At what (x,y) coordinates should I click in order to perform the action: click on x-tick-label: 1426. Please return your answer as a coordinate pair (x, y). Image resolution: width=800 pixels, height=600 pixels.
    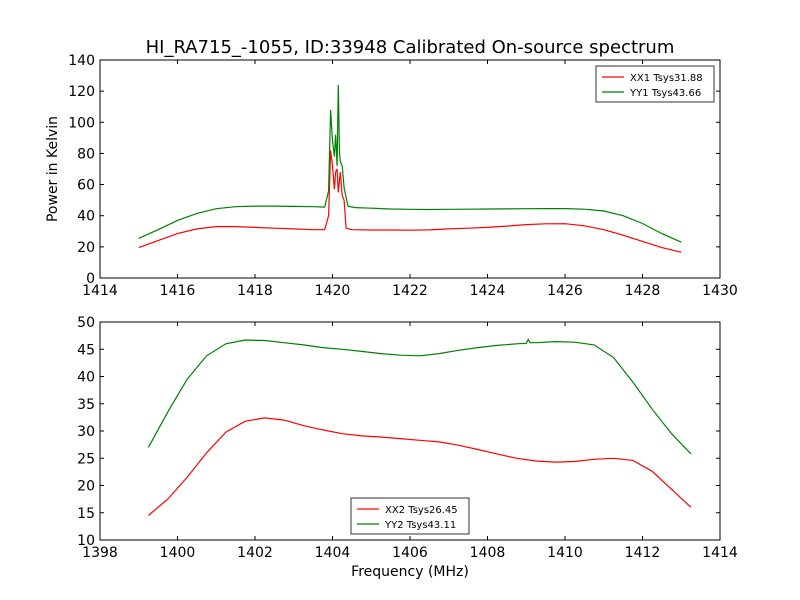
    Looking at the image, I should click on (565, 291).